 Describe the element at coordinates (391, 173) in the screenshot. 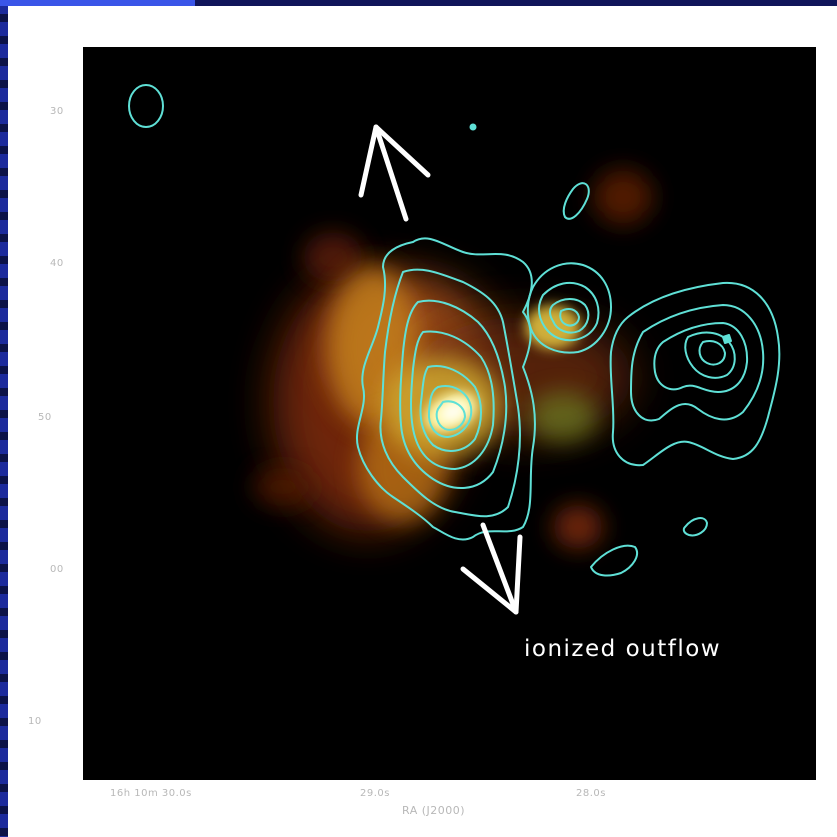

I see `arrow-north-shaft` at that location.